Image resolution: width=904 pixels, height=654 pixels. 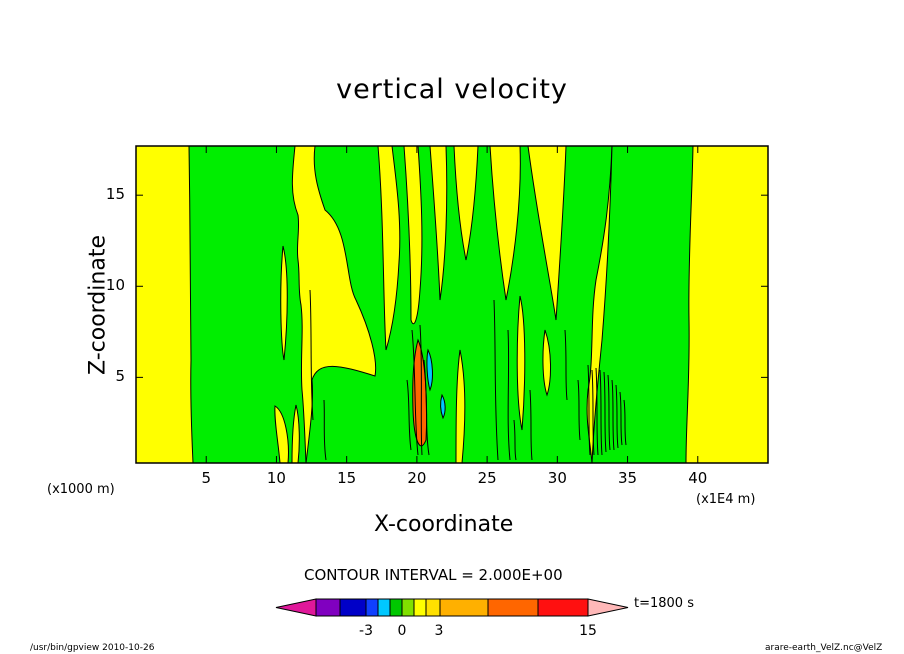 What do you see at coordinates (642, 304) in the screenshot?
I see `negative-region-right` at bounding box center [642, 304].